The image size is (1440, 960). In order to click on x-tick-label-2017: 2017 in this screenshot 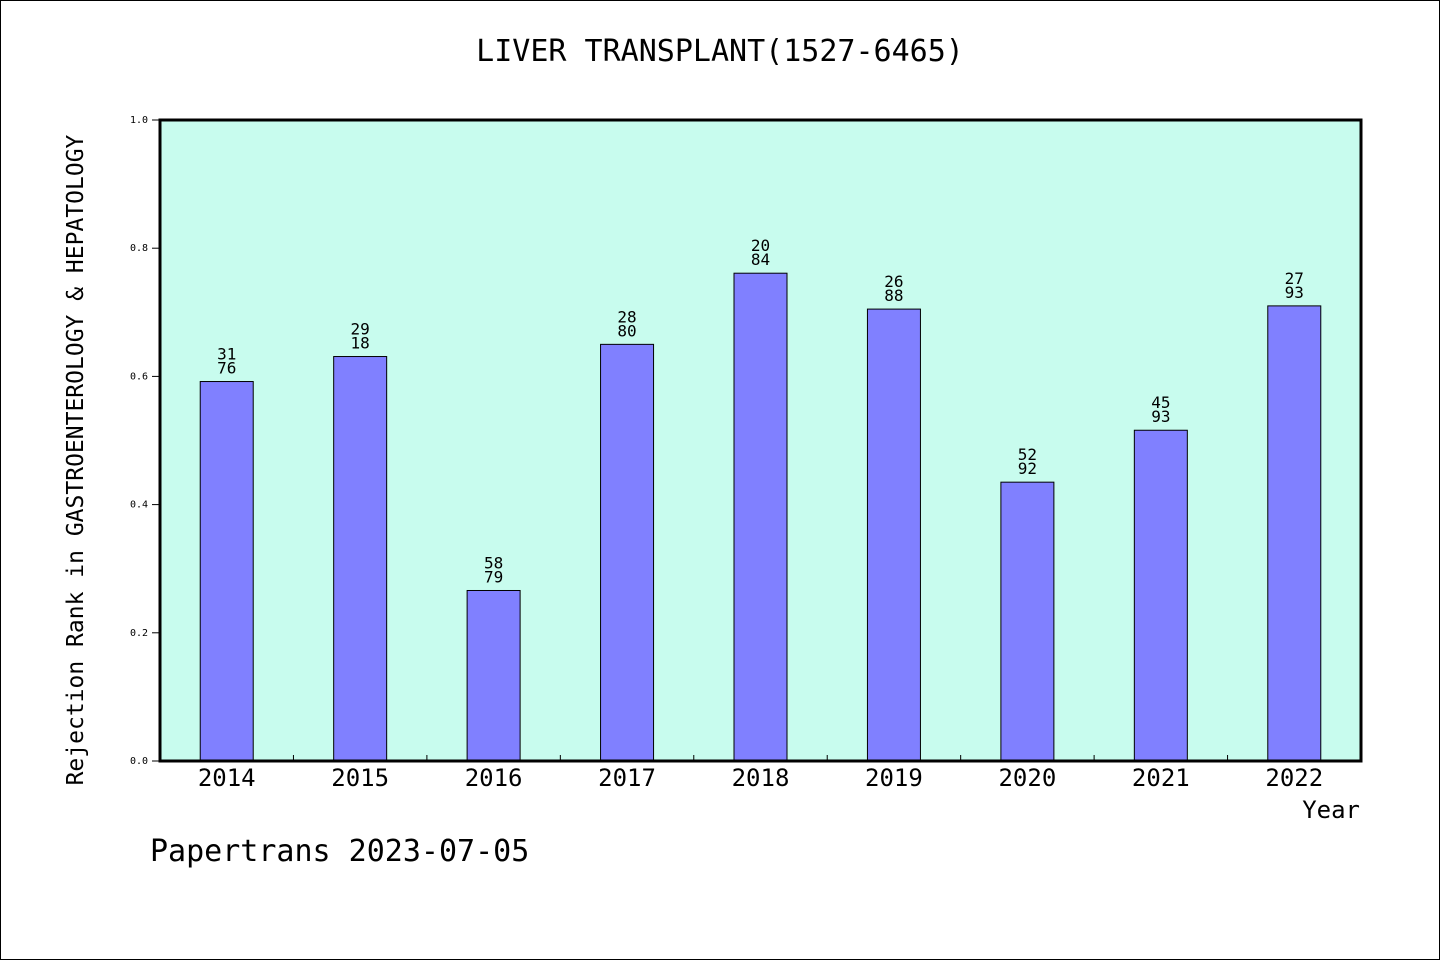, I will do `click(627, 778)`.